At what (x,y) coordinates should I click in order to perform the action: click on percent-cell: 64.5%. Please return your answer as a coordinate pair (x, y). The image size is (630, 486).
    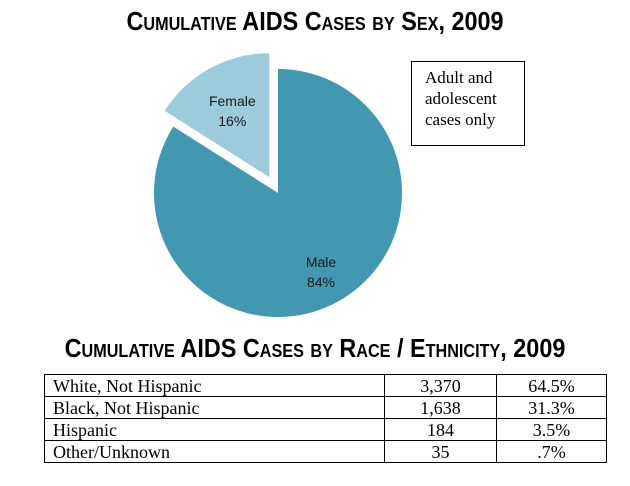
    Looking at the image, I should click on (551, 385).